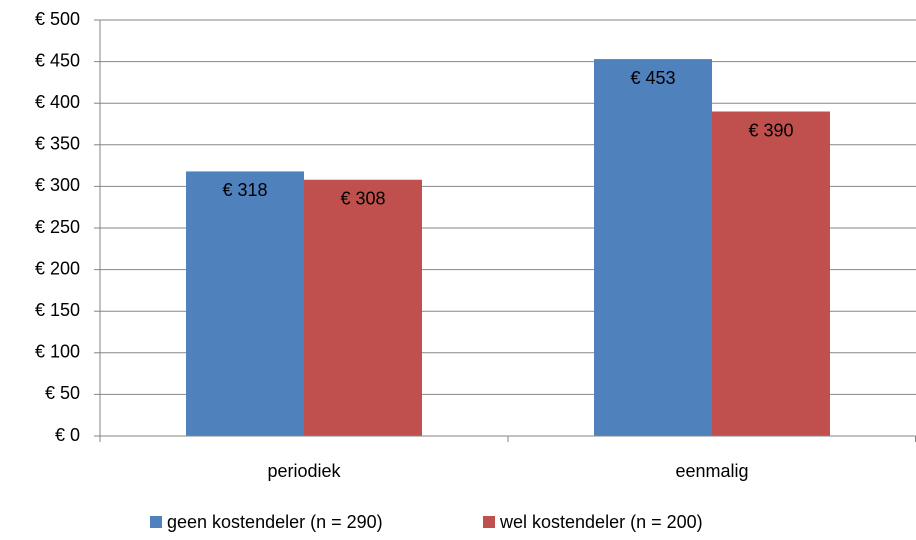 The width and height of the screenshot is (916, 540). What do you see at coordinates (62, 393) in the screenshot?
I see `y-tick-label: € 50` at bounding box center [62, 393].